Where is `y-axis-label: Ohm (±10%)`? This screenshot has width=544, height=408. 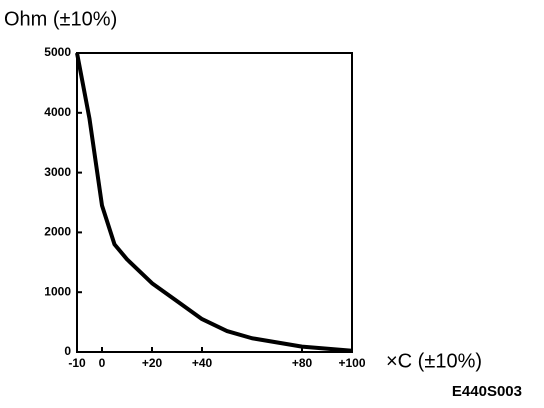 y-axis-label: Ohm (±10%) is located at coordinates (60, 19).